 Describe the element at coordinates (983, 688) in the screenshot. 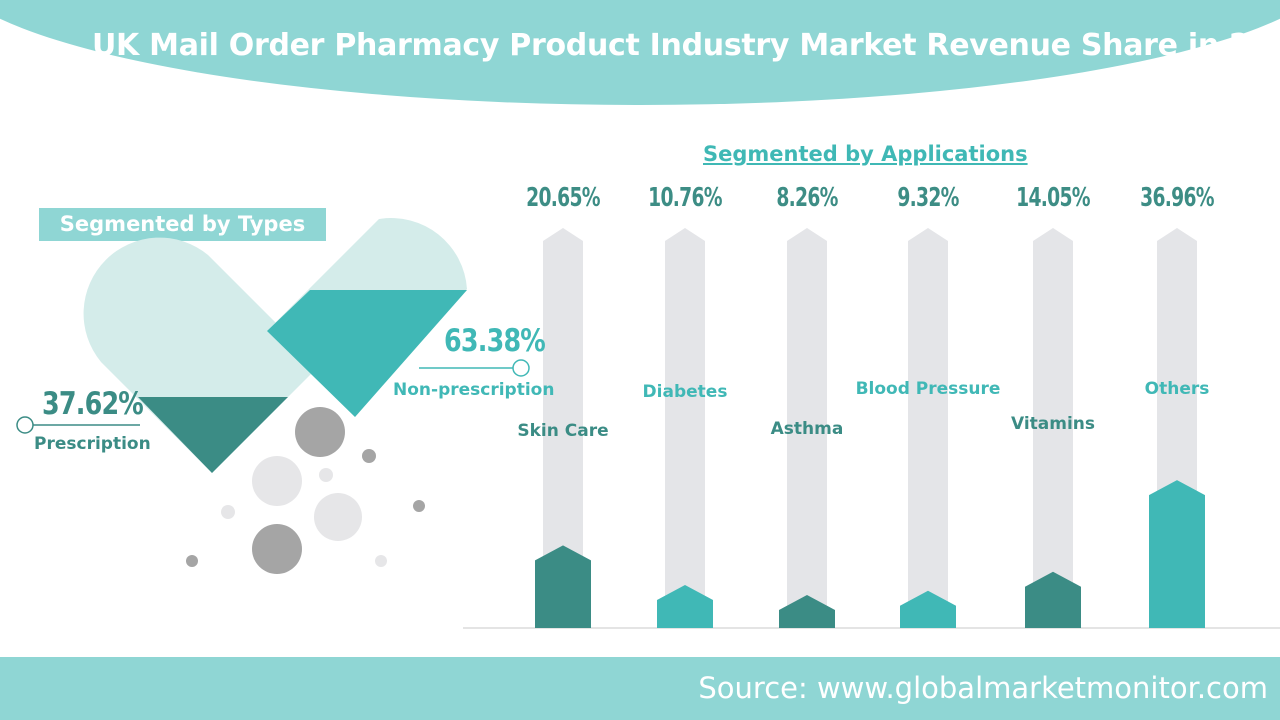

I see `source-text: Source: www.globalmarketmonitor.com` at that location.